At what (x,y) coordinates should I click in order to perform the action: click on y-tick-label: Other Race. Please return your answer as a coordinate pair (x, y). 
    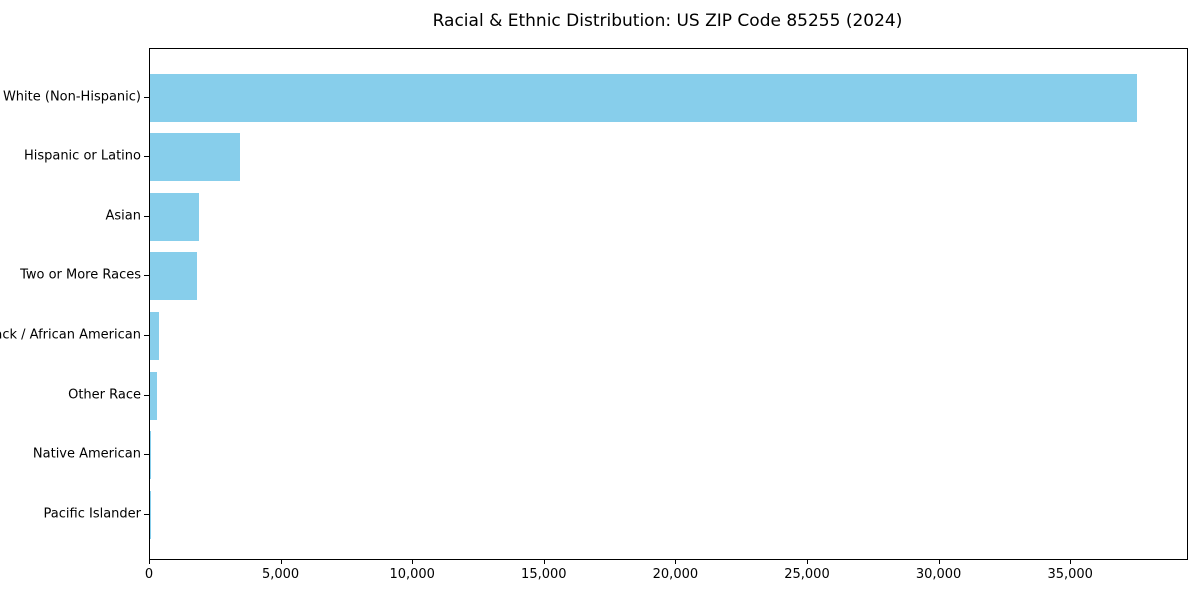
    Looking at the image, I should click on (104, 395).